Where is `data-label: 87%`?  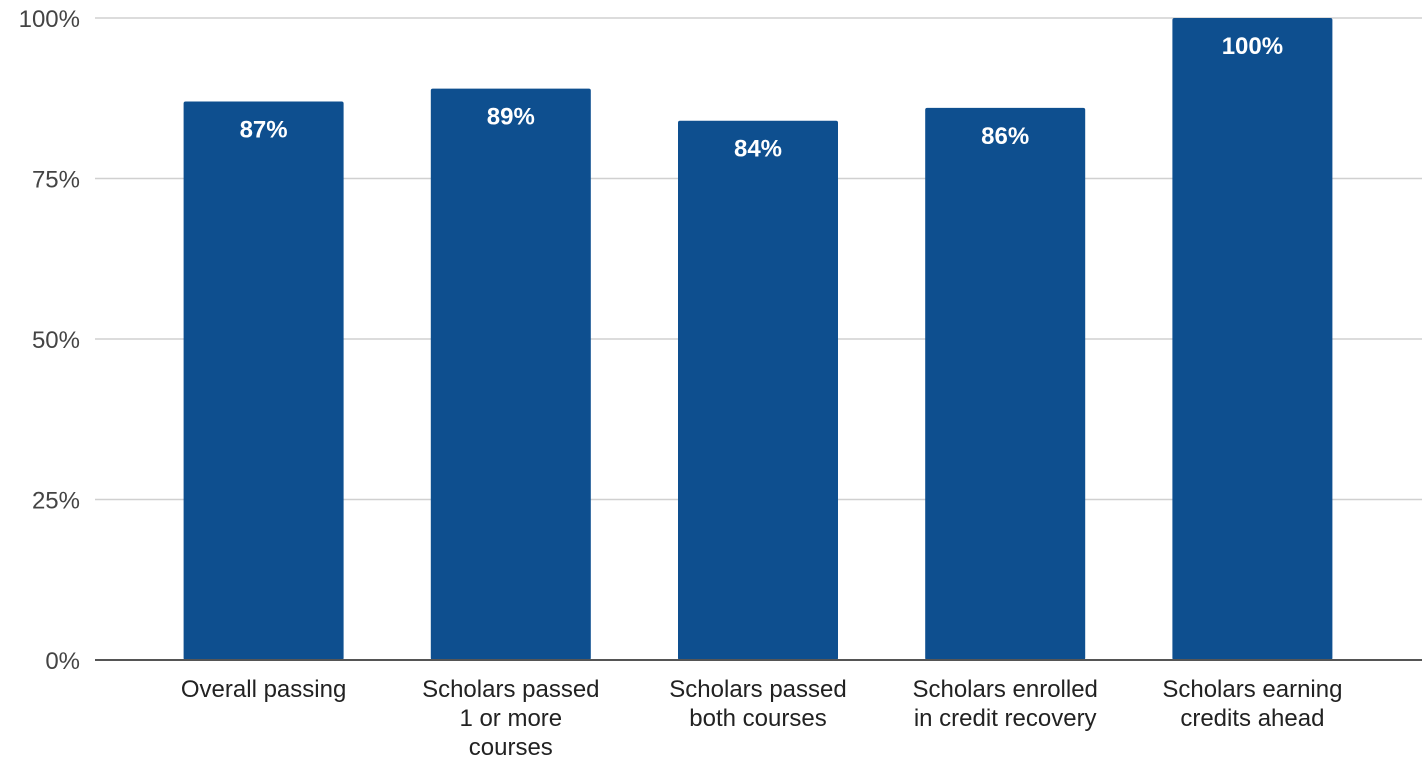 data-label: 87% is located at coordinates (264, 129).